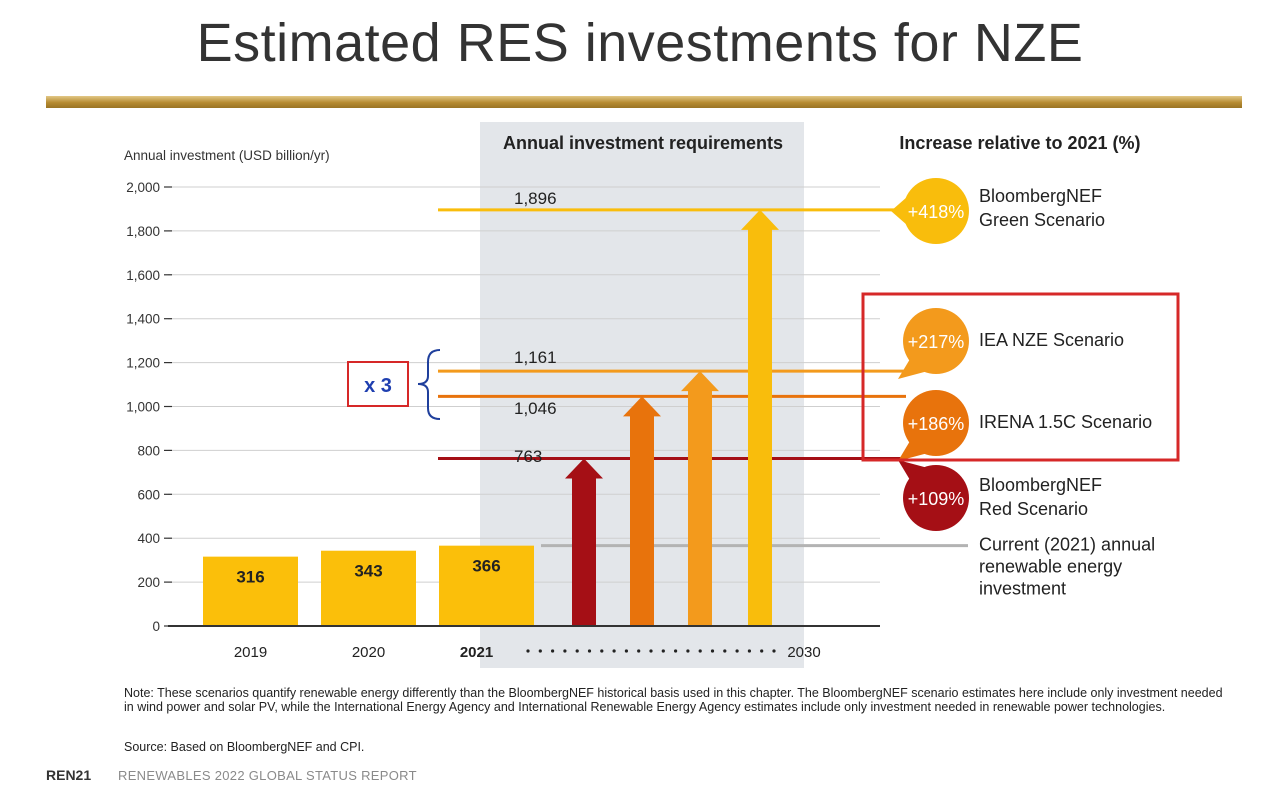 Image resolution: width=1280 pixels, height=800 pixels. I want to click on increase-header: Increase relative to 2021 (%), so click(1019, 143).